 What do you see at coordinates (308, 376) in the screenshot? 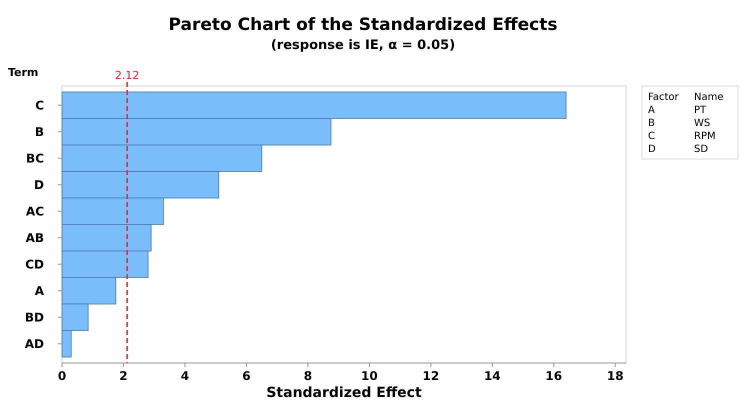
I see `x-tick-label: 8` at bounding box center [308, 376].